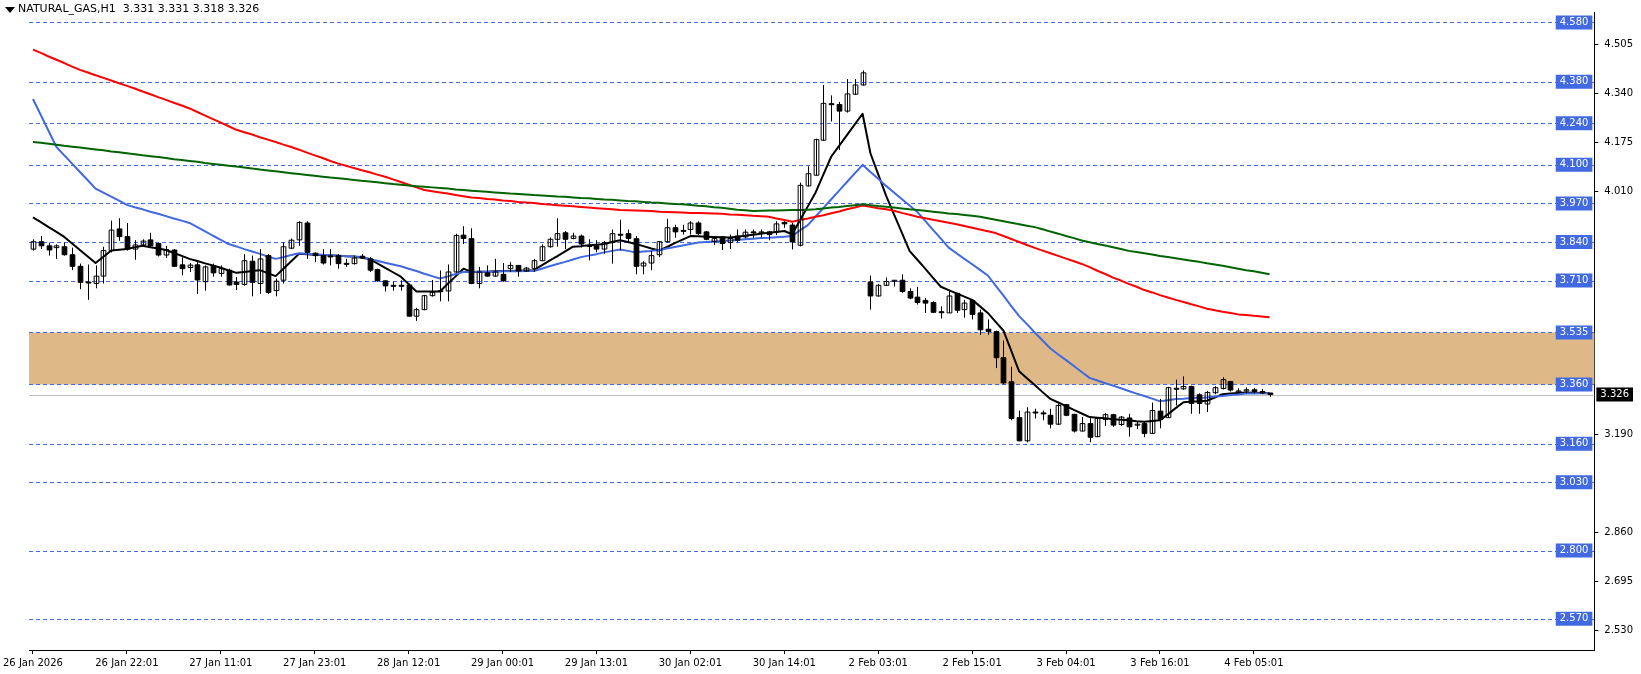  I want to click on x-tick-label: 29 Jan 13:01, so click(596, 662).